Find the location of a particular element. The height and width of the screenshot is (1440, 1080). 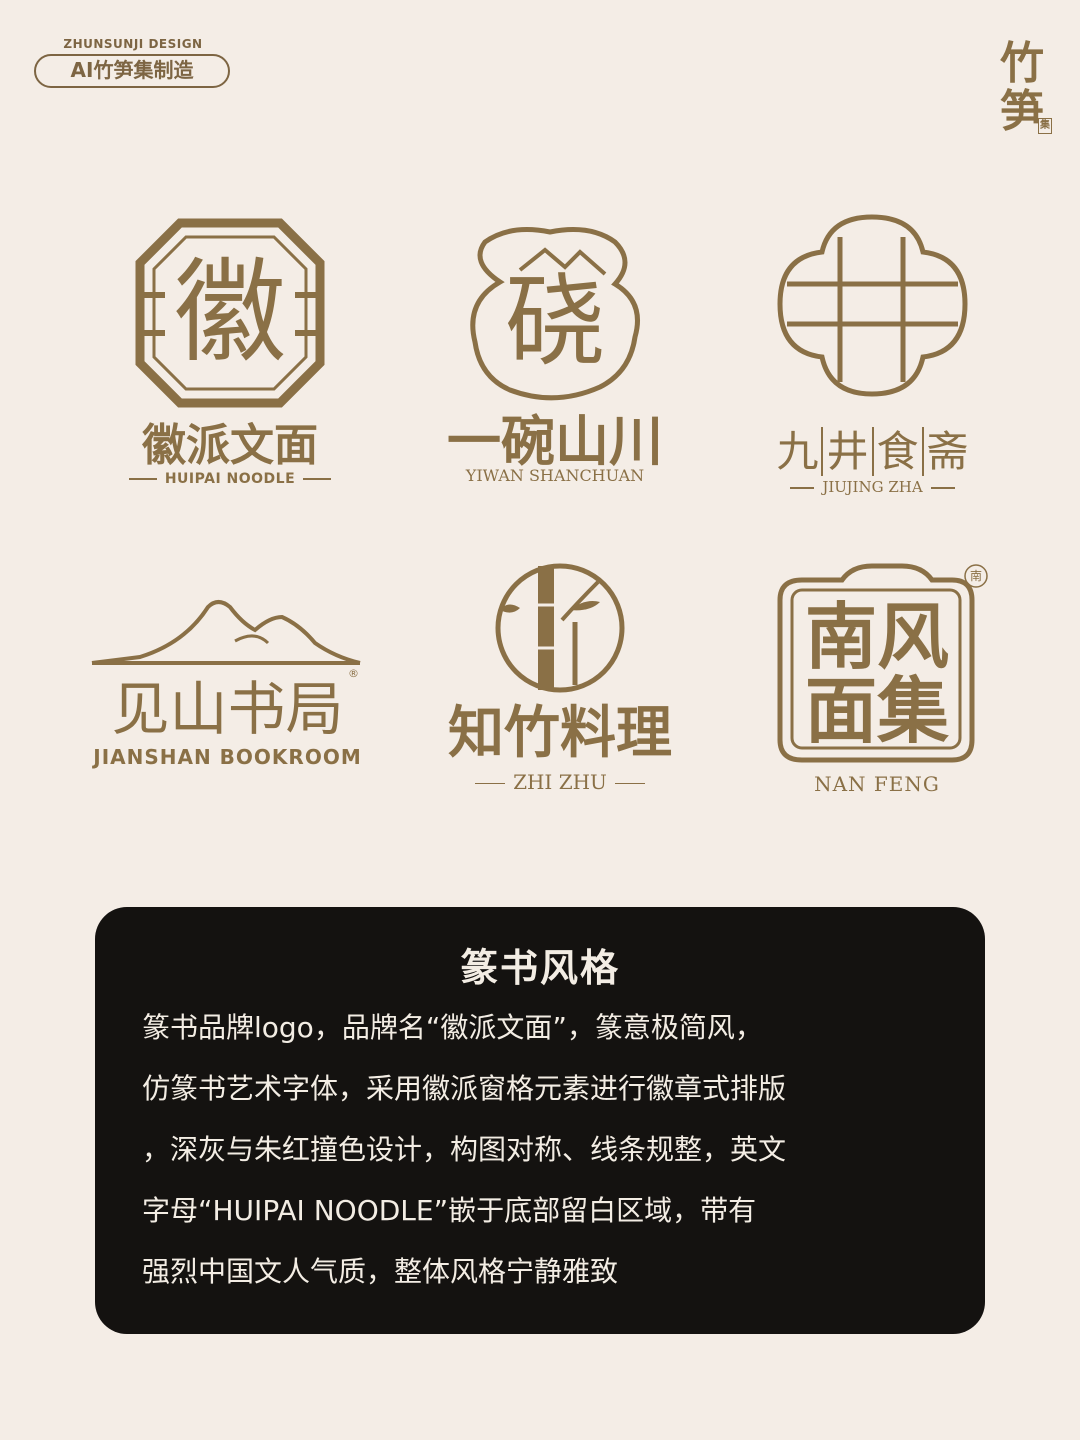

jiujing-char-4: 斋 is located at coordinates (947, 451).